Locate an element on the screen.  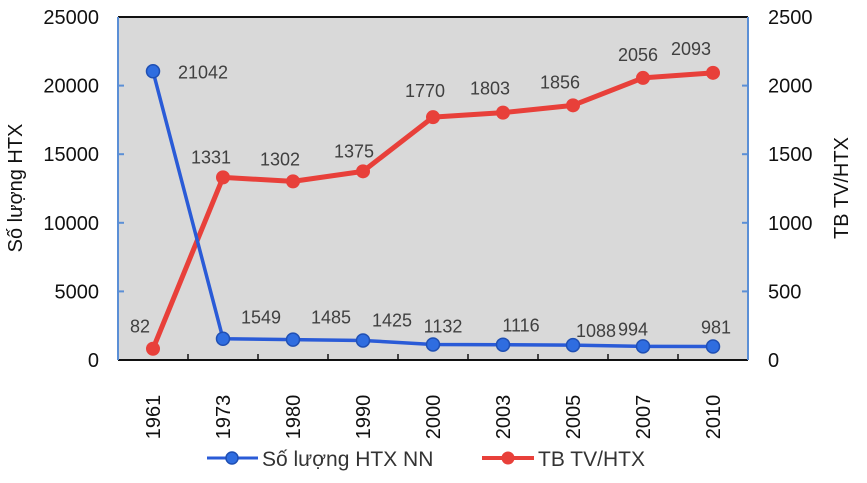
legend-item-tb-tv-htx: TB TV/HTX is located at coordinates (563, 459).